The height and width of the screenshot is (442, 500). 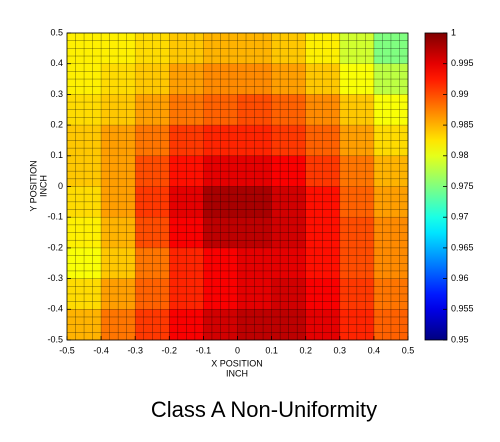 What do you see at coordinates (55, 309) in the screenshot?
I see `y-tick-label: -0.4` at bounding box center [55, 309].